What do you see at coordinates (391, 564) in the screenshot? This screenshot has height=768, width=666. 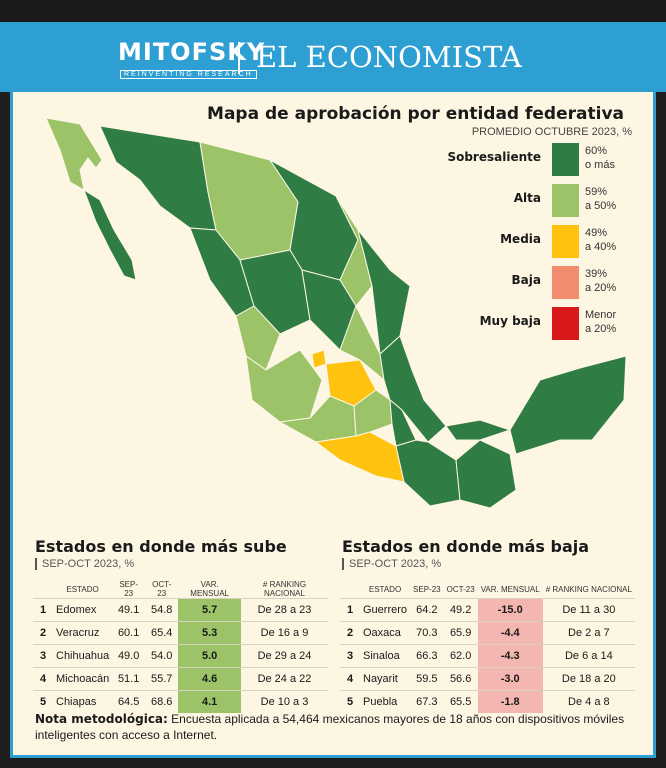 I see `baja-subtitle: SEP-OCT 2023, %` at bounding box center [391, 564].